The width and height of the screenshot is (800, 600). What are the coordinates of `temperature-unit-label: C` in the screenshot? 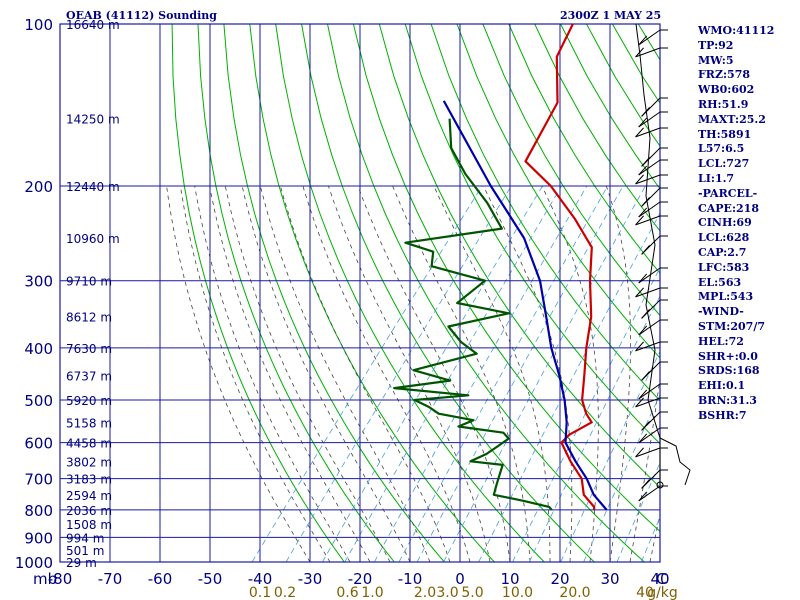 It's located at (661, 579).